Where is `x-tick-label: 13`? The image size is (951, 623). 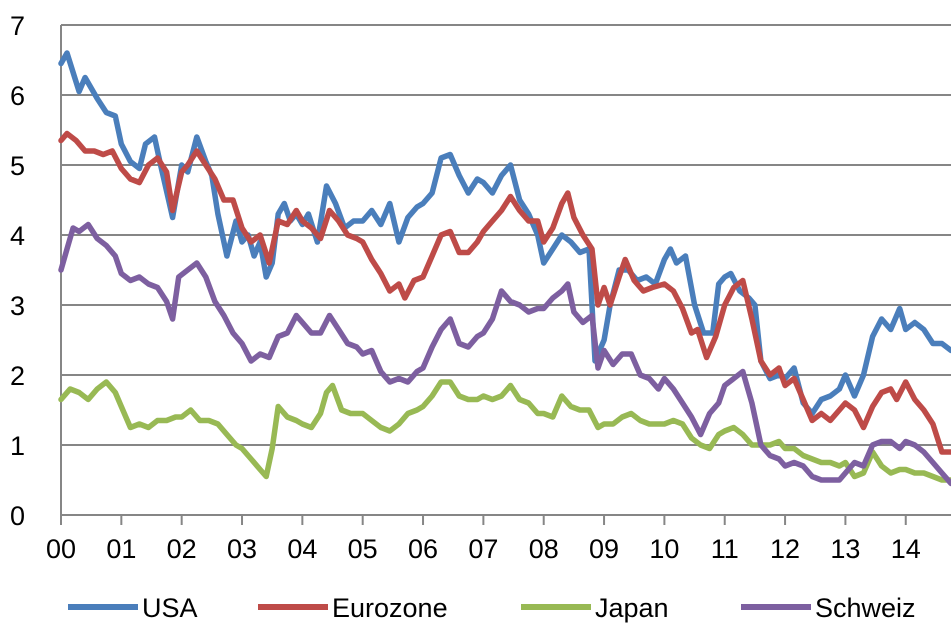 x-tick-label: 13 is located at coordinates (845, 549).